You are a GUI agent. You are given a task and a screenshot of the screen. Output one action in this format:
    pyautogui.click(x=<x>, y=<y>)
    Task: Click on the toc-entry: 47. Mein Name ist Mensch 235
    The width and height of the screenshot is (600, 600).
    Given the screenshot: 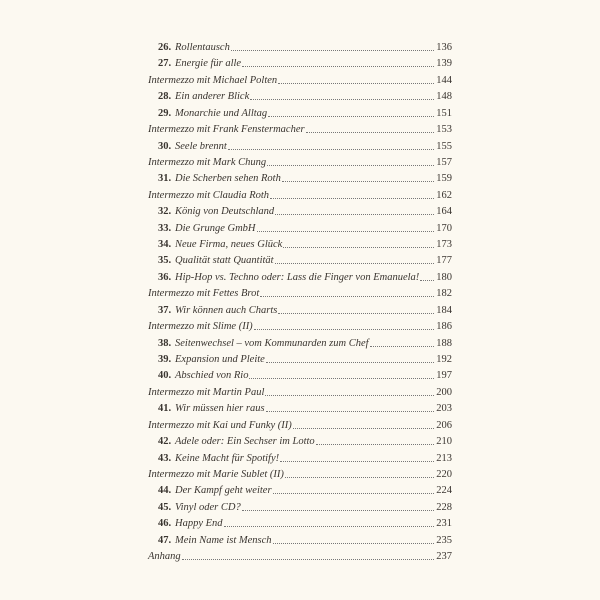 What is the action you would take?
    pyautogui.click(x=300, y=540)
    